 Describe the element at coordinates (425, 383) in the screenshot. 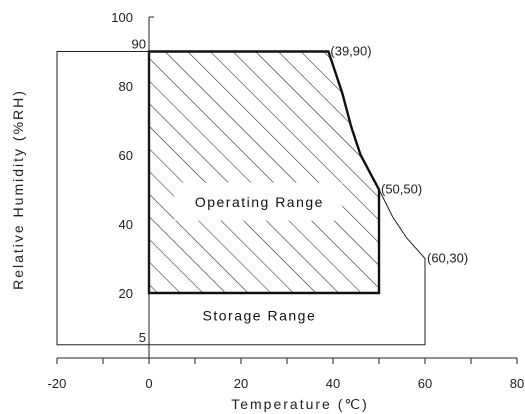

I see `x-tick-label: 60` at that location.